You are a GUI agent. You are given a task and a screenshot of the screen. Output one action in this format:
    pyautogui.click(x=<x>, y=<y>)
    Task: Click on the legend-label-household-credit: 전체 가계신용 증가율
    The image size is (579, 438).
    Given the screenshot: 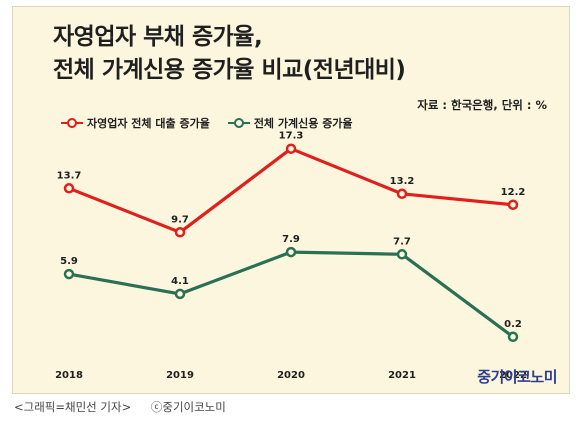 What is the action you would take?
    pyautogui.click(x=303, y=123)
    